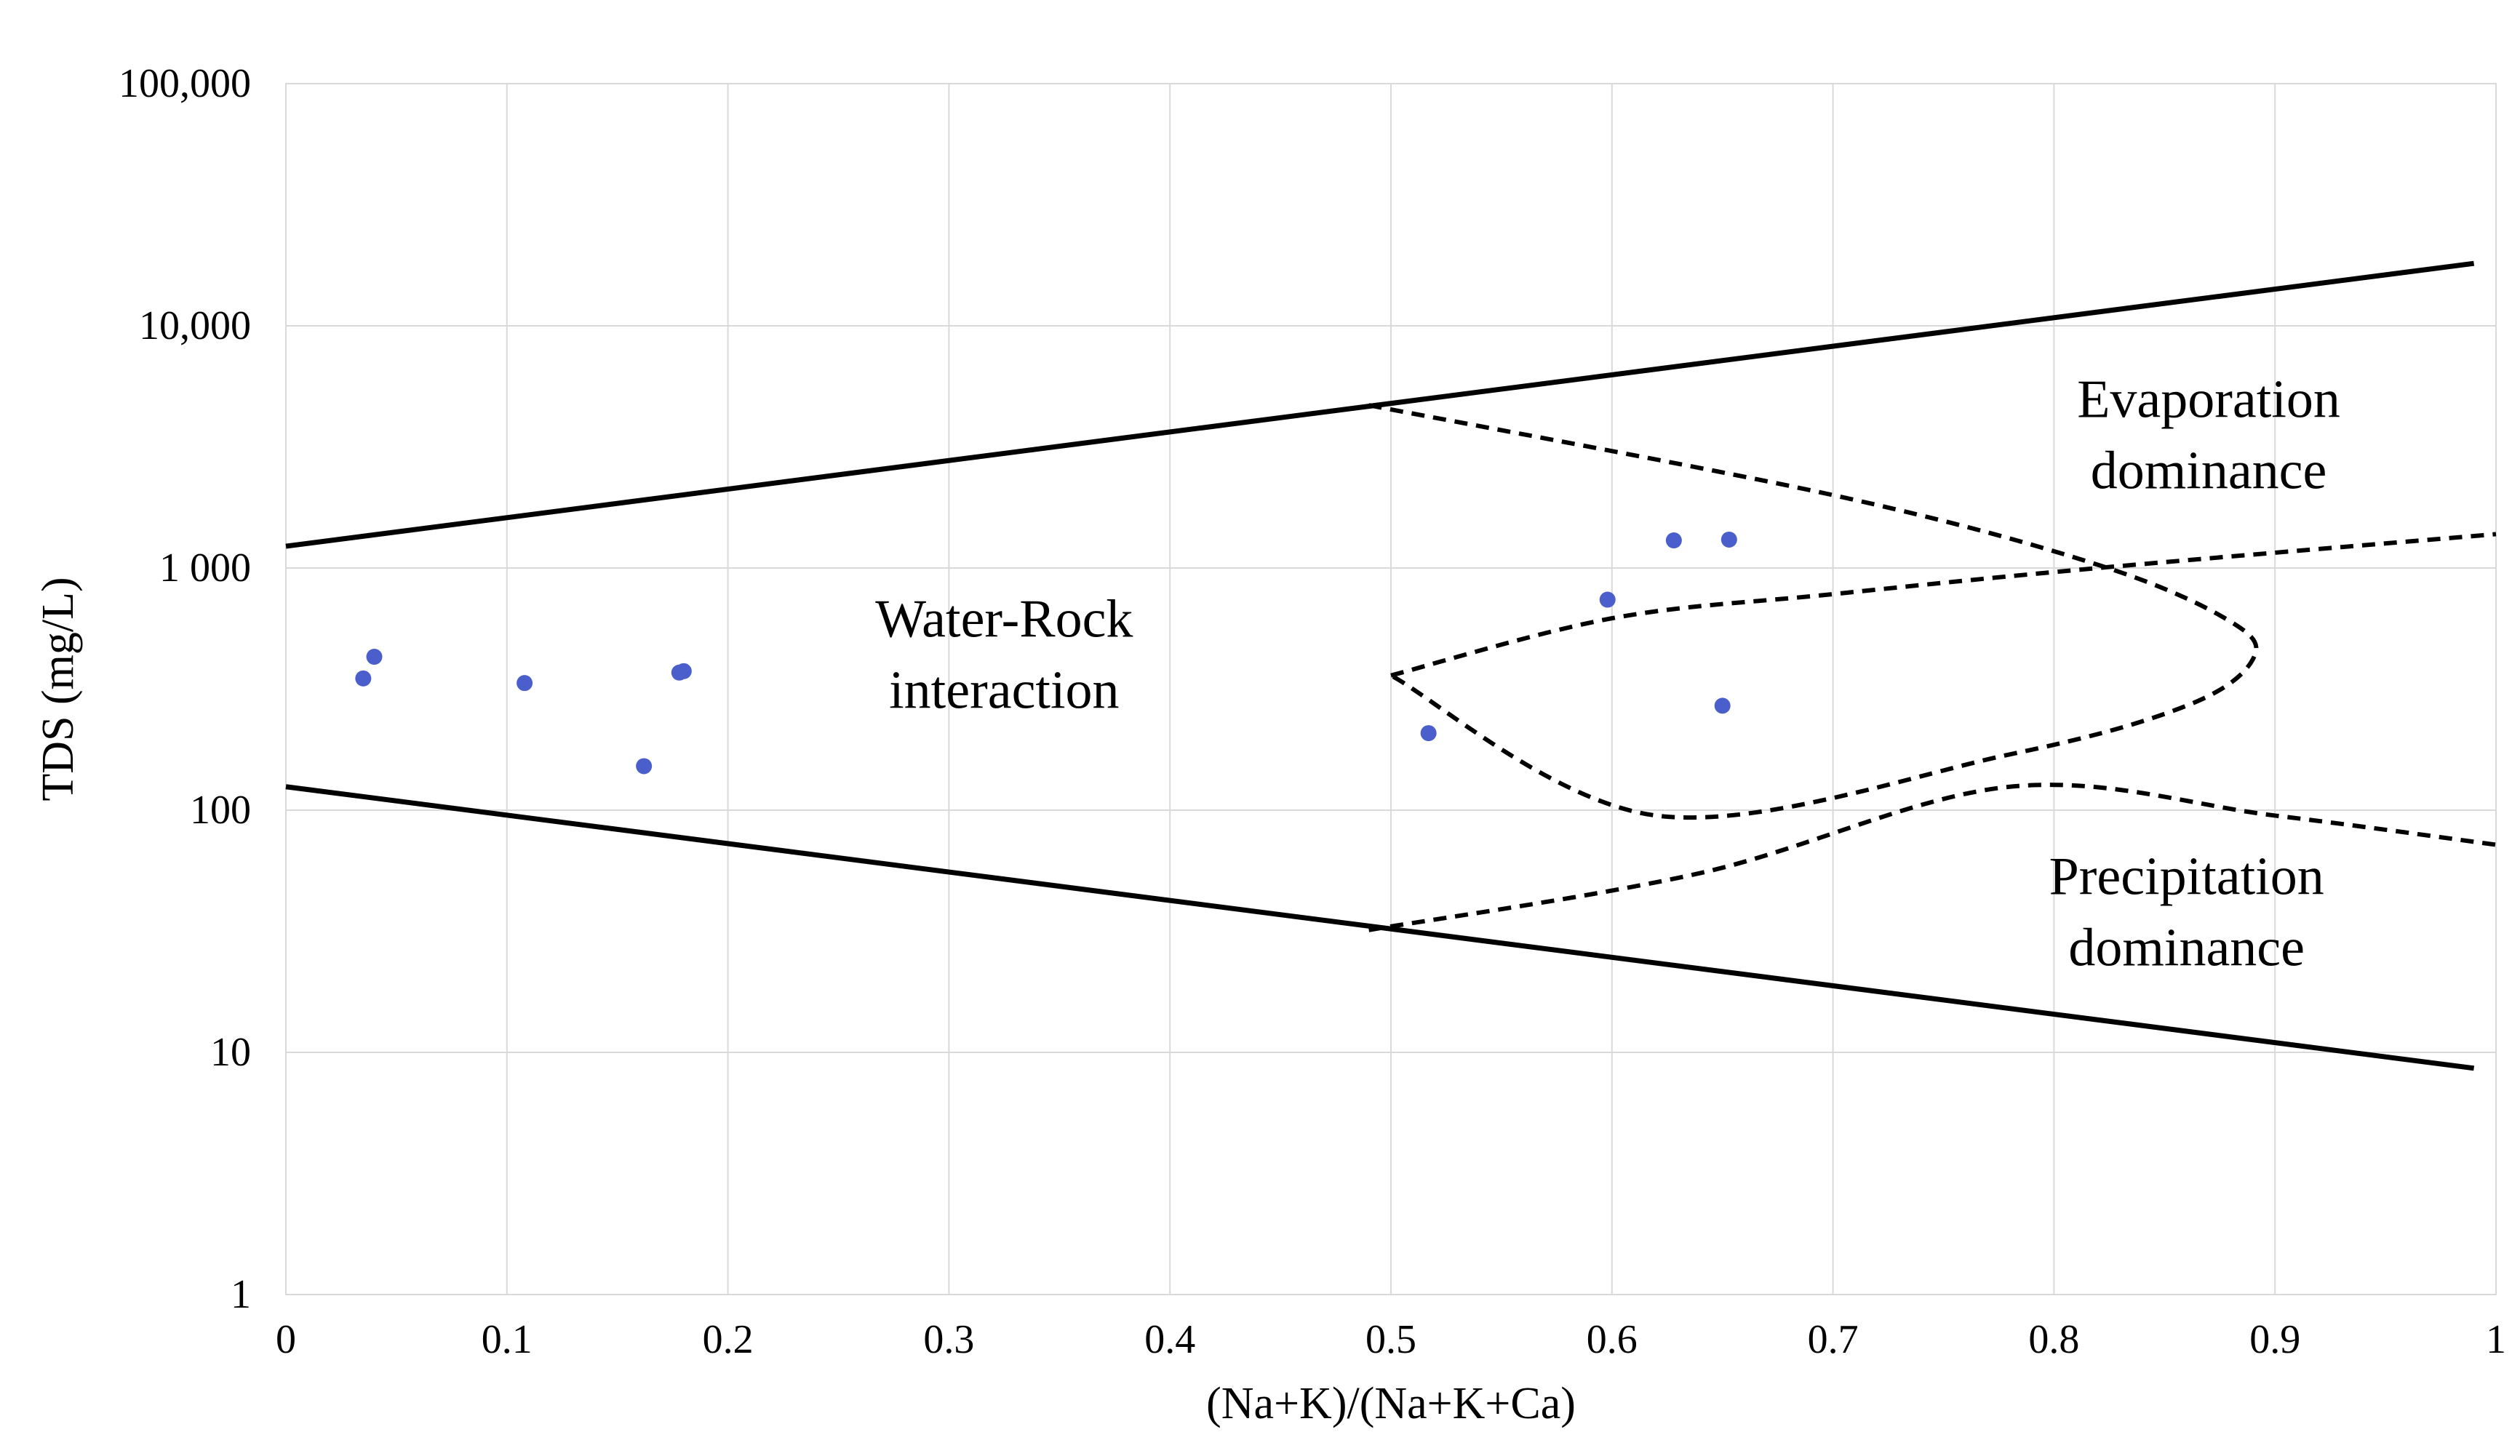 The height and width of the screenshot is (1456, 2520). Describe the element at coordinates (2208, 434) in the screenshot. I see `region-annotation: Evaporation dominance` at that location.